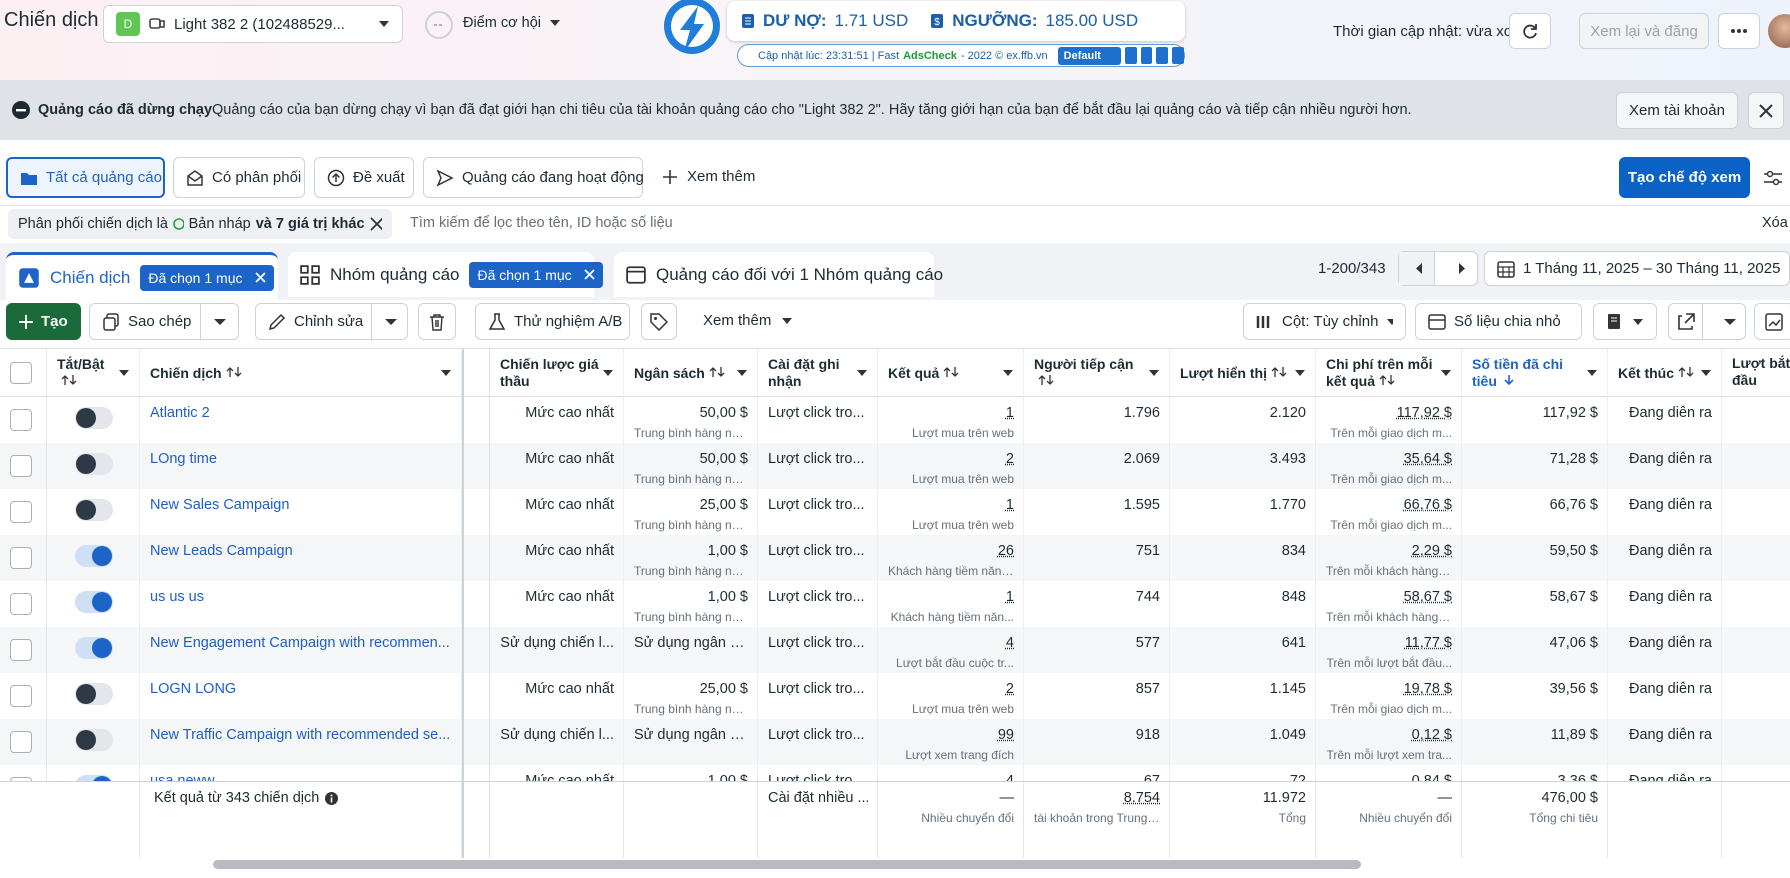  What do you see at coordinates (437, 321) in the screenshot?
I see `delete-button` at bounding box center [437, 321].